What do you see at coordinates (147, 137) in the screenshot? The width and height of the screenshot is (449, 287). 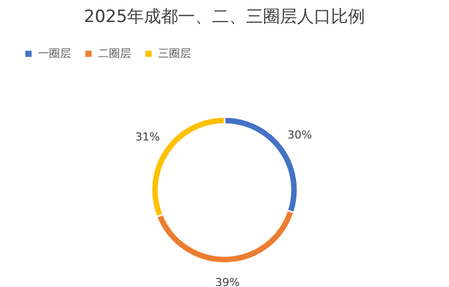 I see `data-label: 31%` at bounding box center [147, 137].